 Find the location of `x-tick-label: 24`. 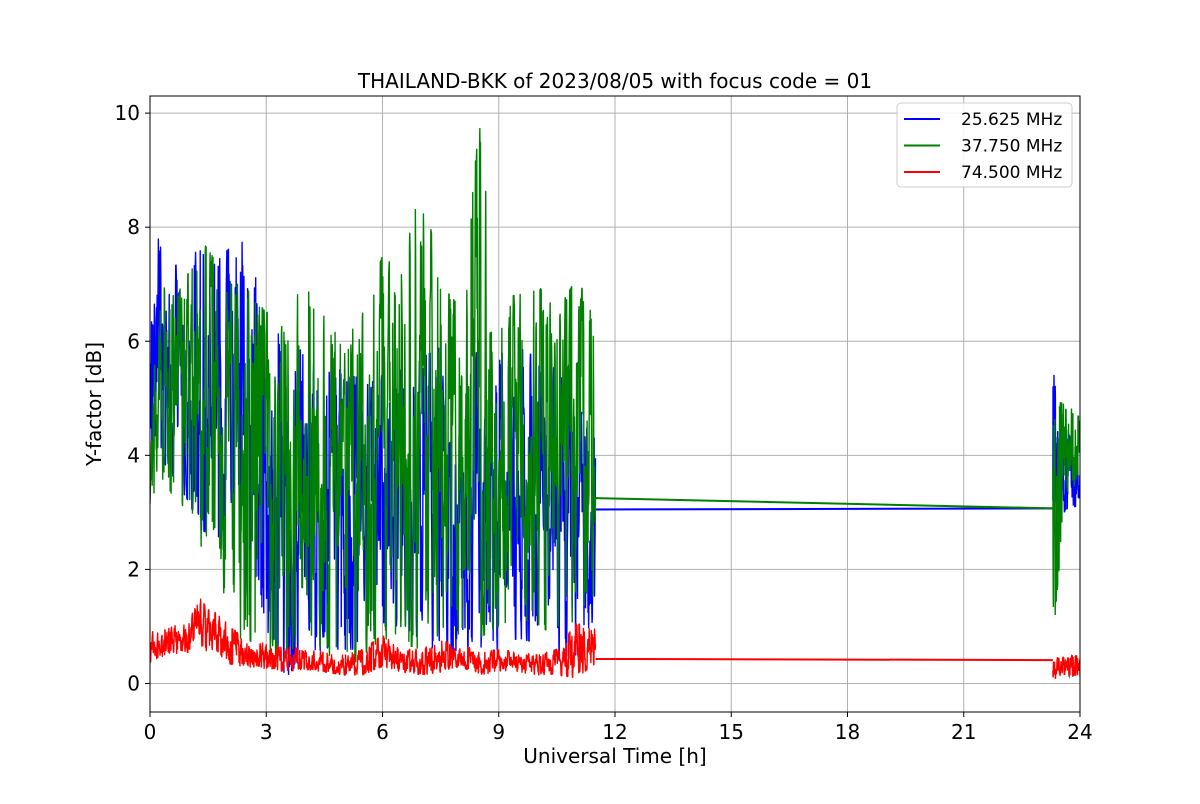

x-tick-label: 24 is located at coordinates (1079, 732).